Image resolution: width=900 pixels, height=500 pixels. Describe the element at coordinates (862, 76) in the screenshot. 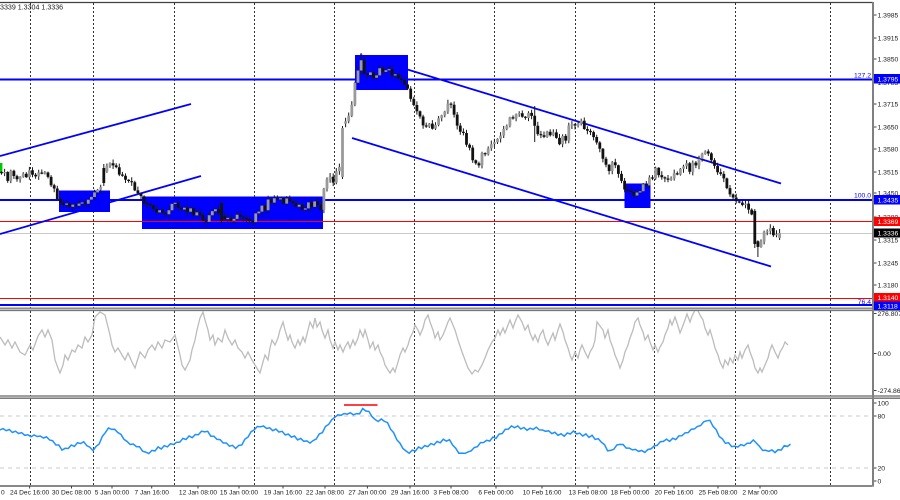

I see `svg-text: 127.2` at that location.